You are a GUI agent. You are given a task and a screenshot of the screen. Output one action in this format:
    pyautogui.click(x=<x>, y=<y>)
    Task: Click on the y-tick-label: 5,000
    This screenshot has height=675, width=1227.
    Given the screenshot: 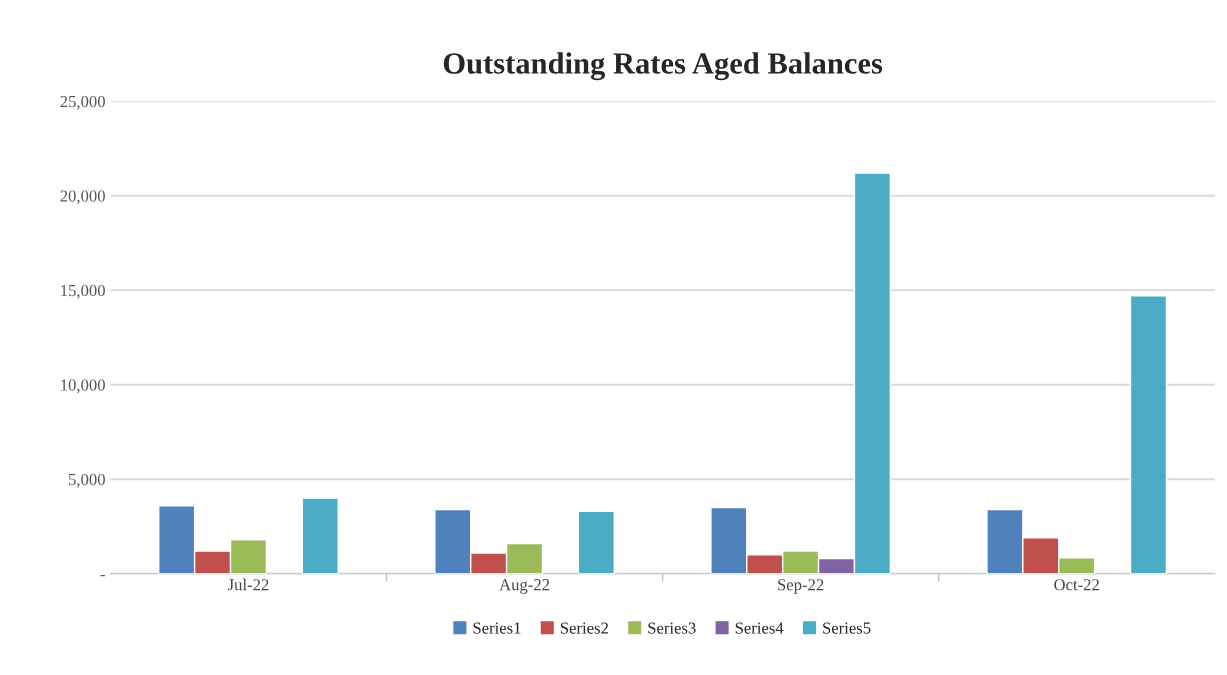 What is the action you would take?
    pyautogui.click(x=87, y=480)
    